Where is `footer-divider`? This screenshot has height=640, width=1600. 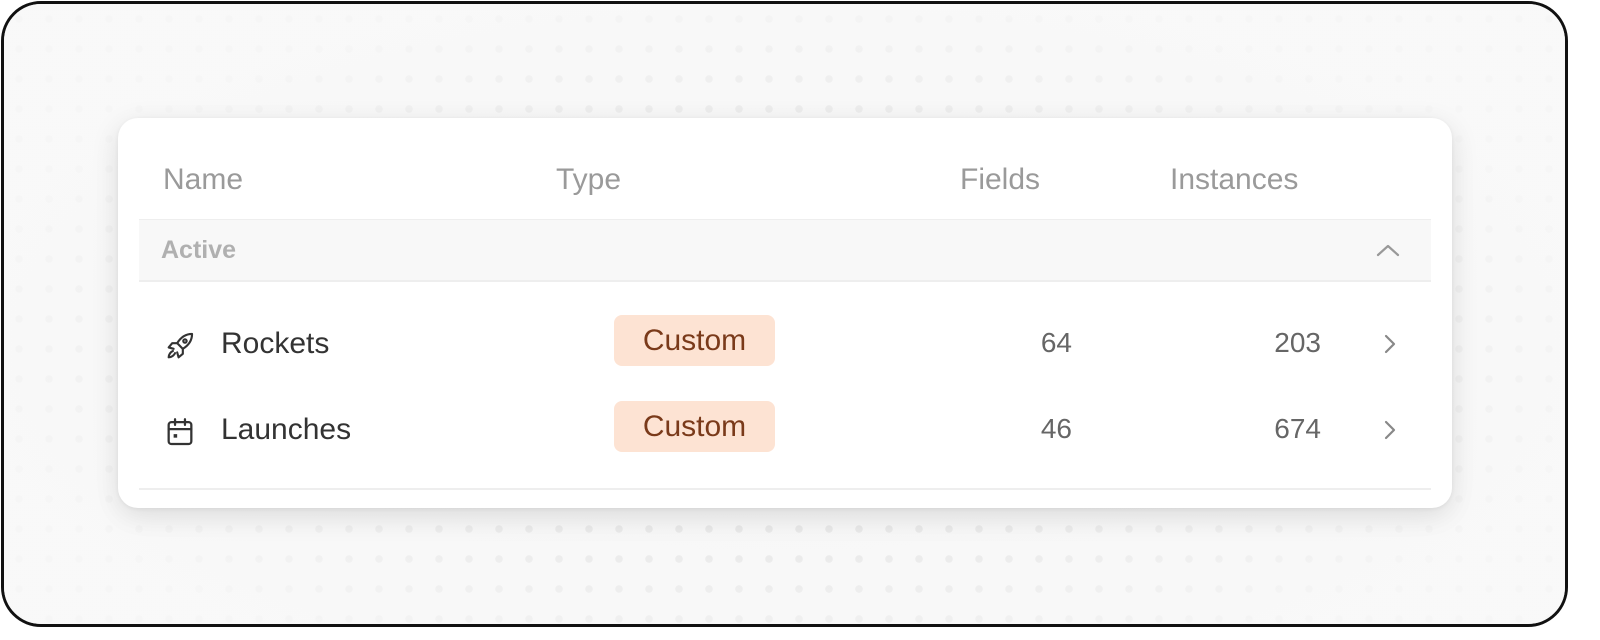
footer-divider is located at coordinates (785, 489).